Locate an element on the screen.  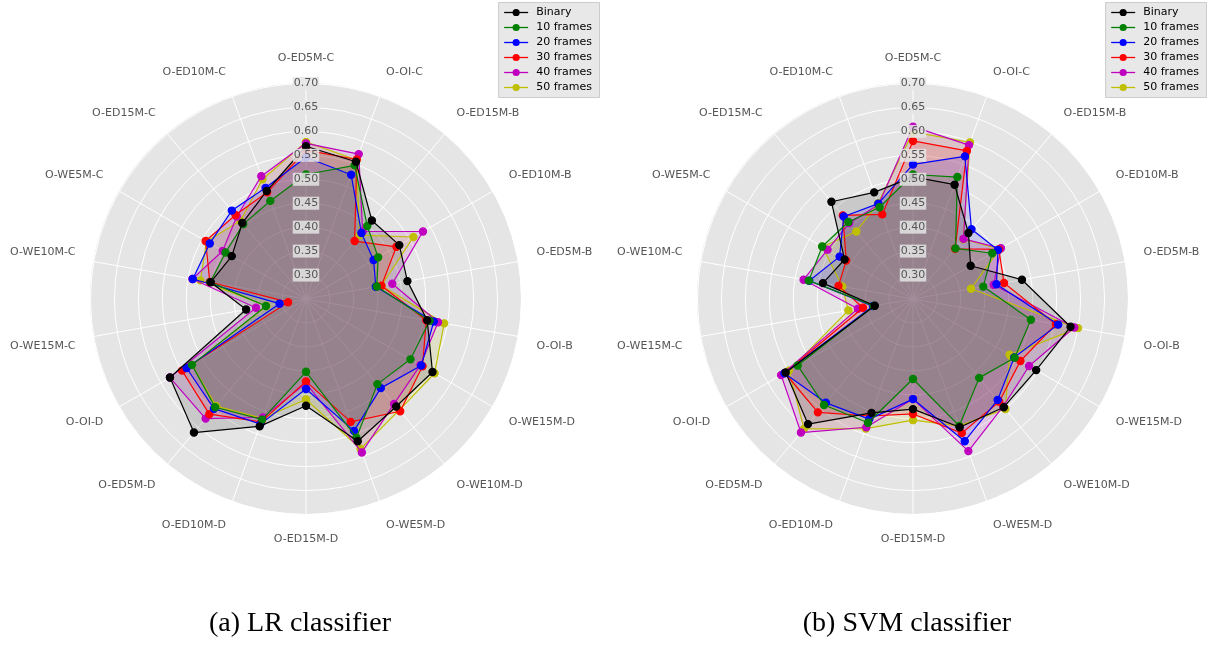
y-tick-label: 0.60 is located at coordinates (306, 131).